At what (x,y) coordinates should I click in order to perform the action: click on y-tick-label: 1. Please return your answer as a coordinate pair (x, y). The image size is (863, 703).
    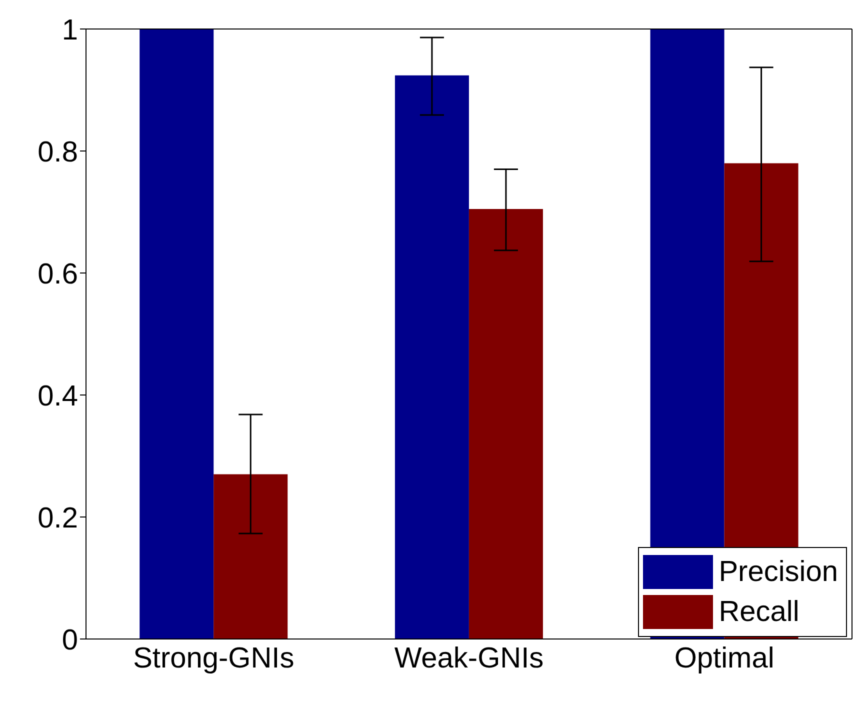
    Looking at the image, I should click on (70, 30).